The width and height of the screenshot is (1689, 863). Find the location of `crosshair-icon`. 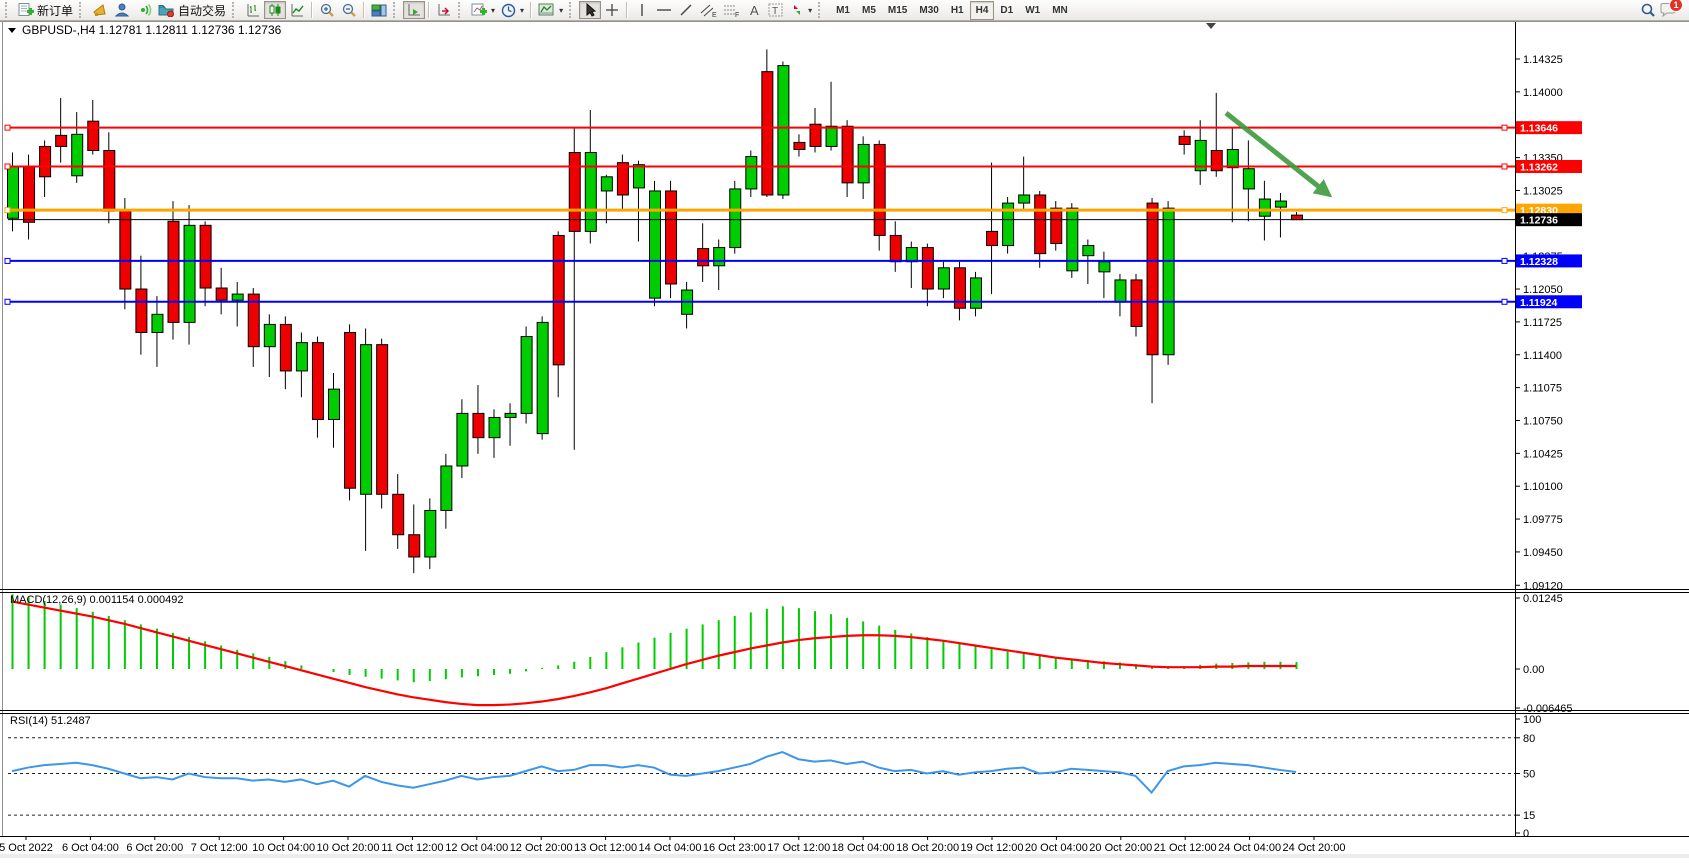

crosshair-icon is located at coordinates (612, 10).